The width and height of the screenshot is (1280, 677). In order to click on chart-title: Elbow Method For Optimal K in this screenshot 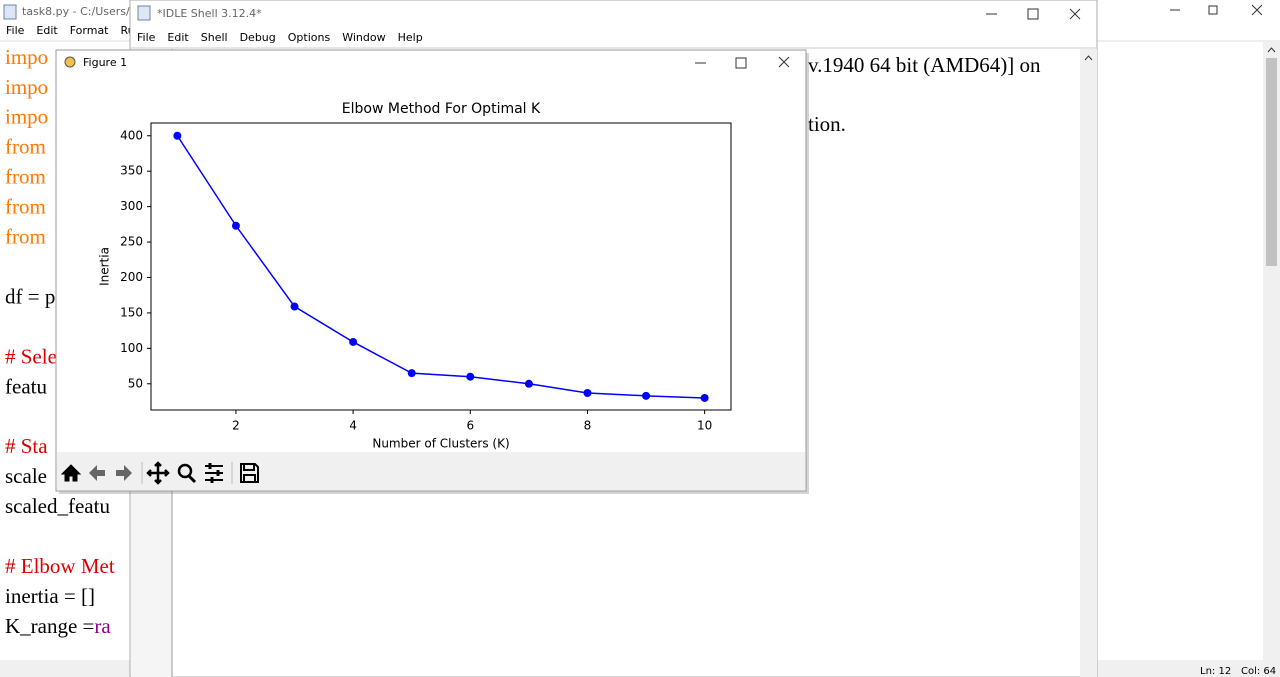, I will do `click(441, 109)`.